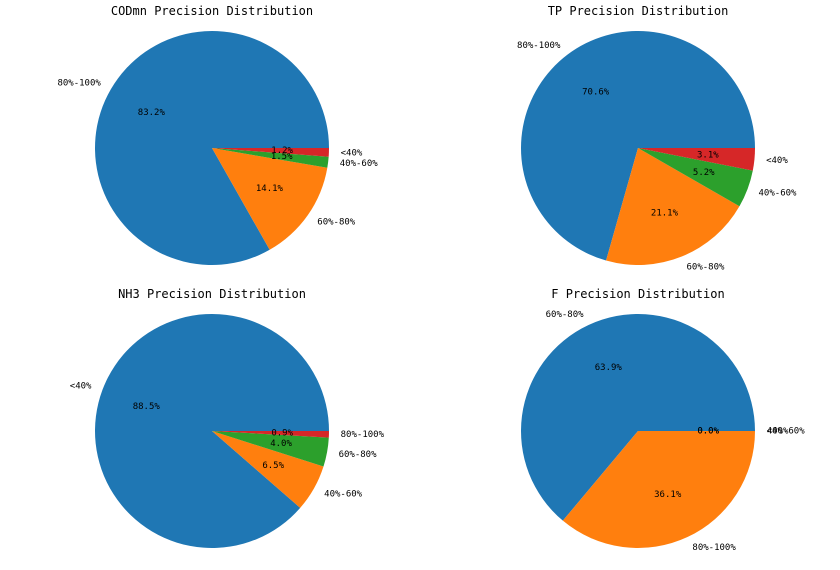 The width and height of the screenshot is (840, 570). Describe the element at coordinates (273, 466) in the screenshot. I see `slice-percent-label: 6.5%` at that location.